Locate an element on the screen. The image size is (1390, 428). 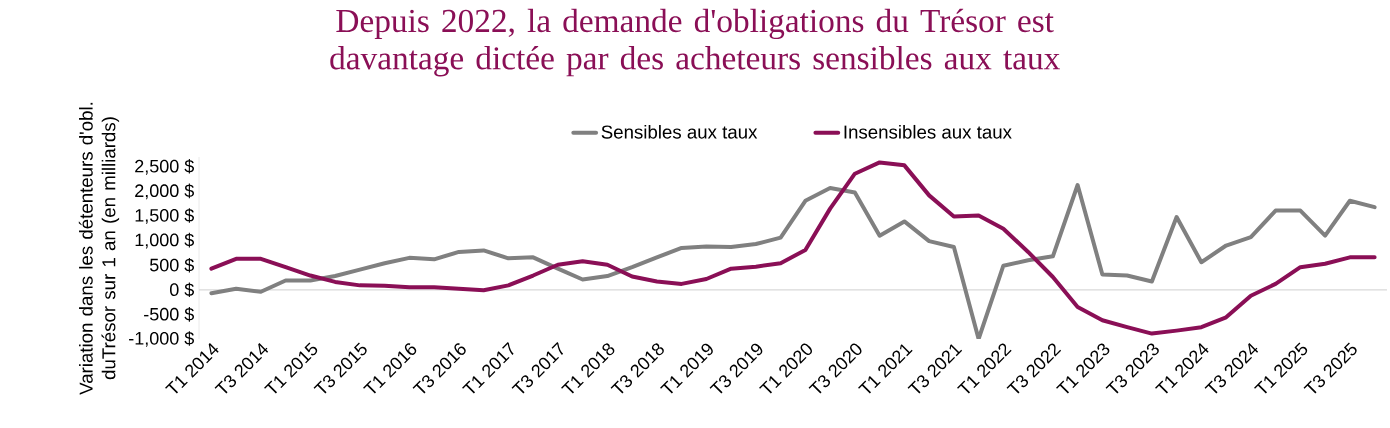
legend-label: Sensibles aux taux is located at coordinates (679, 131).